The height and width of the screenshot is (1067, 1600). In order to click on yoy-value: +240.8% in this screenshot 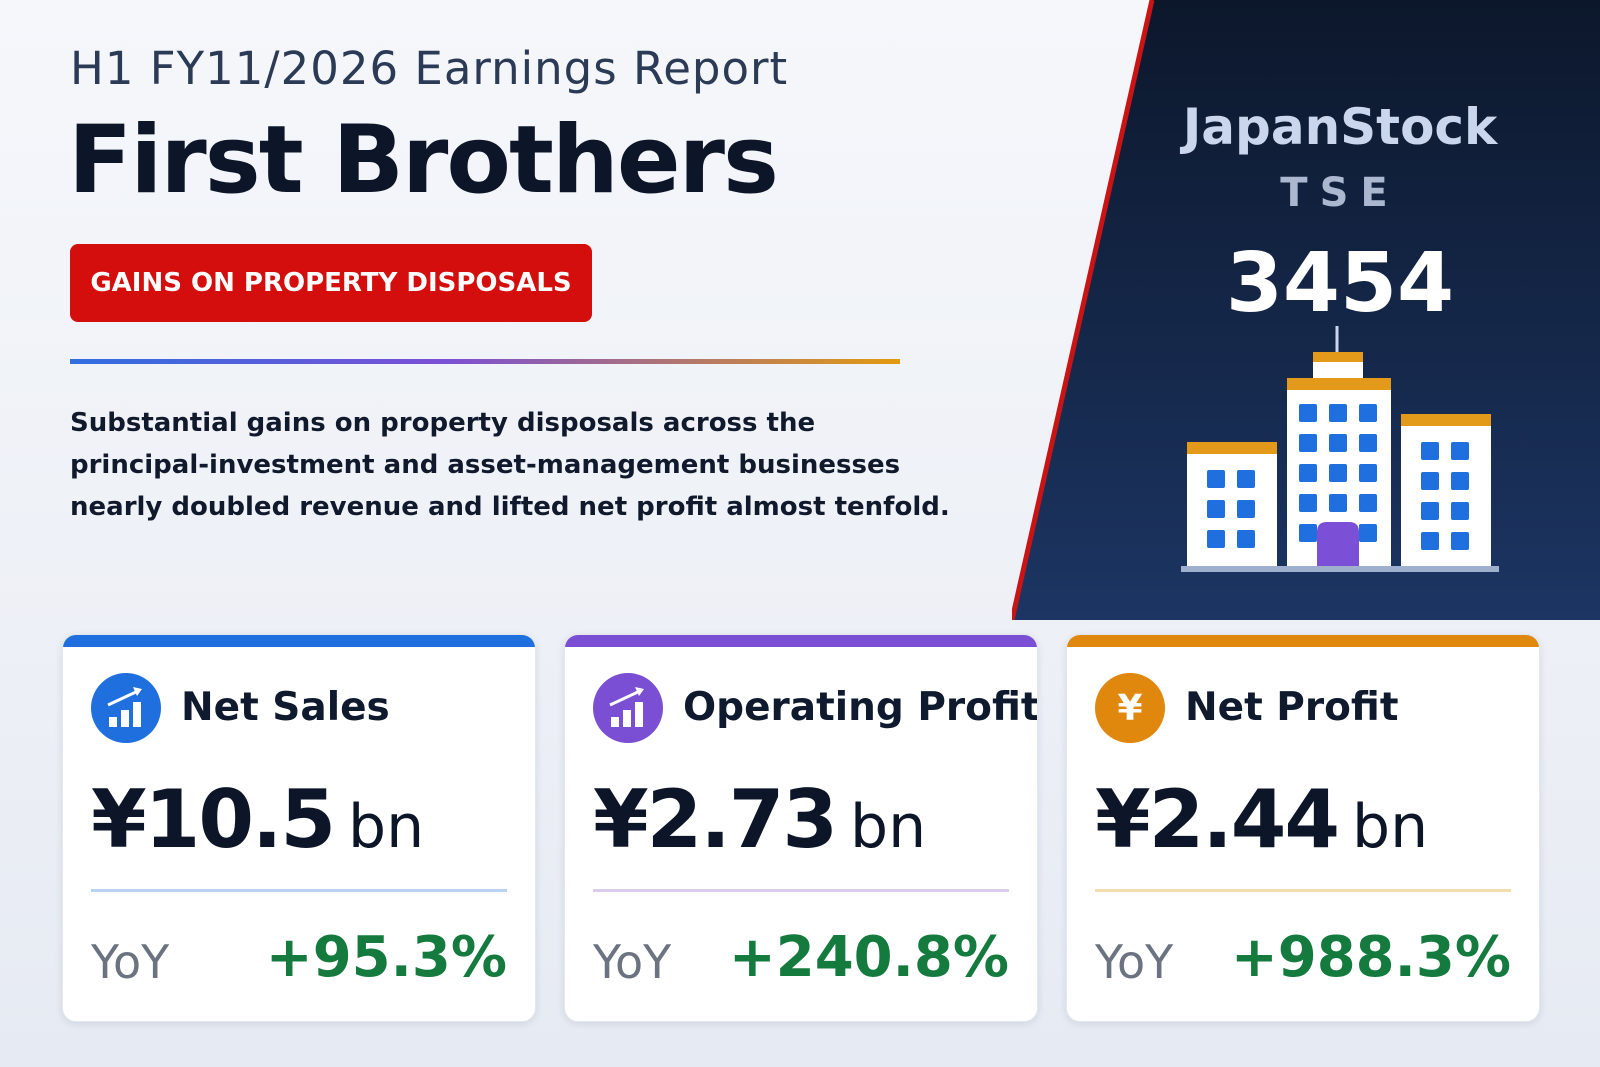, I will do `click(868, 957)`.